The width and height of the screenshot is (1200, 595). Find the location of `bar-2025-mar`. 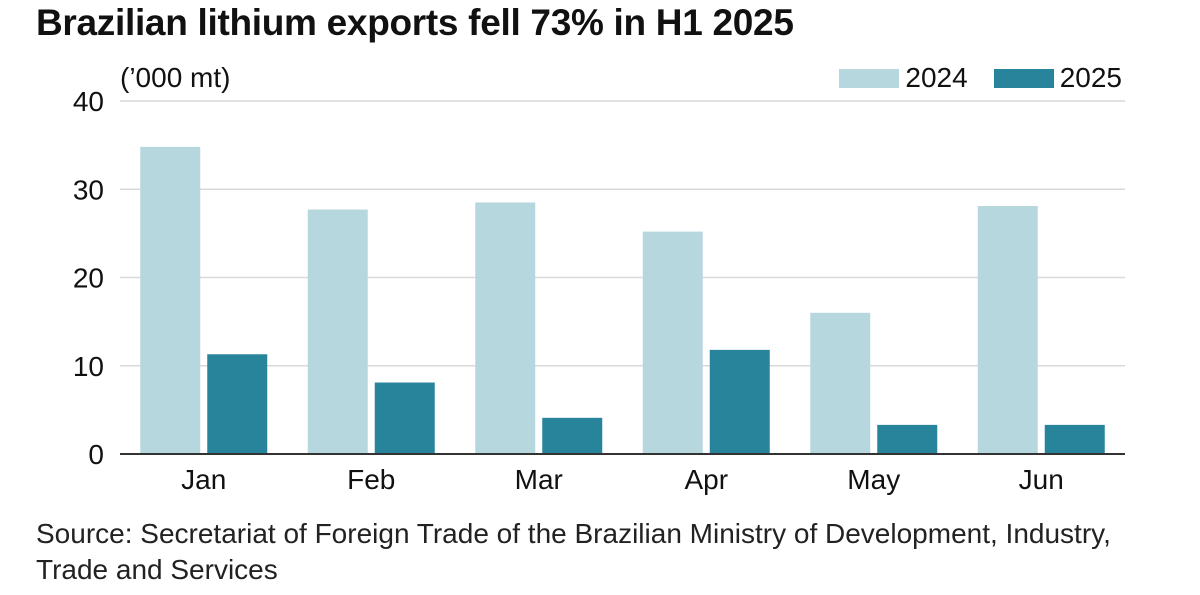

bar-2025-mar is located at coordinates (572, 435).